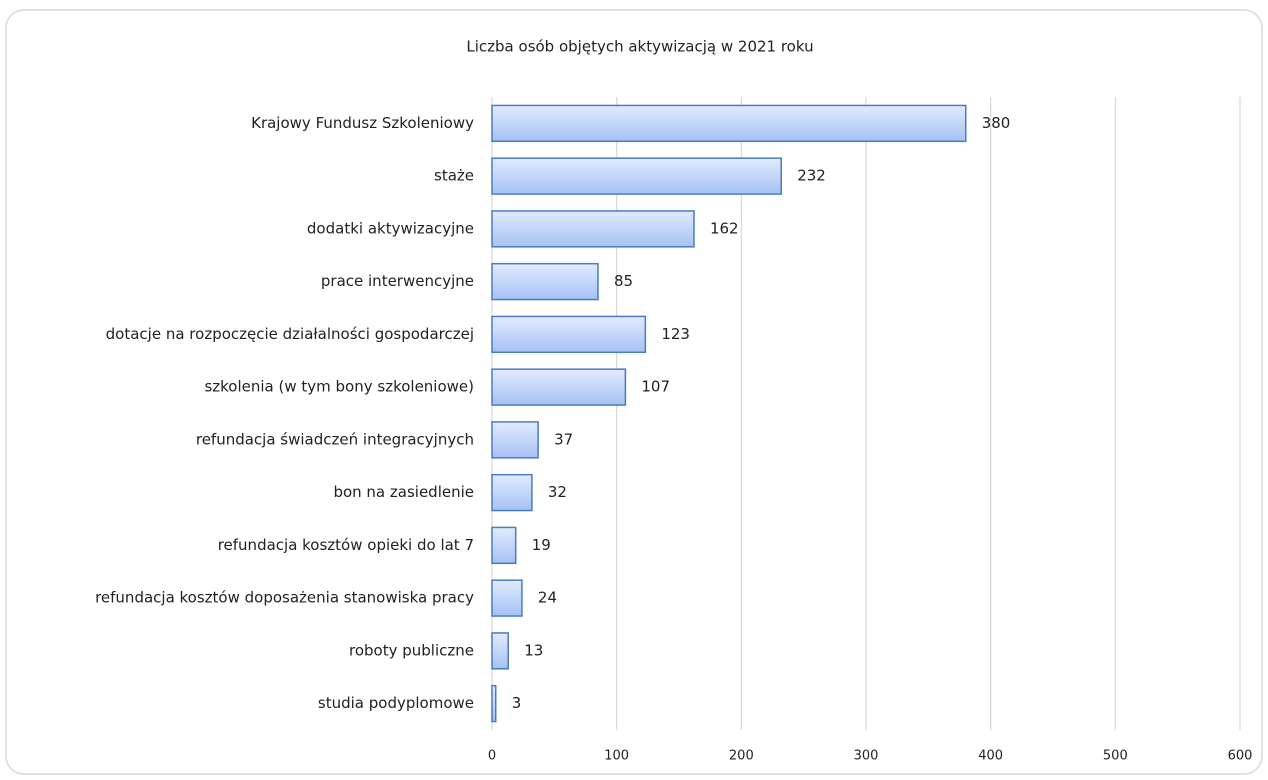 This screenshot has height=780, width=1268. I want to click on x-tick-label: 400, so click(990, 756).